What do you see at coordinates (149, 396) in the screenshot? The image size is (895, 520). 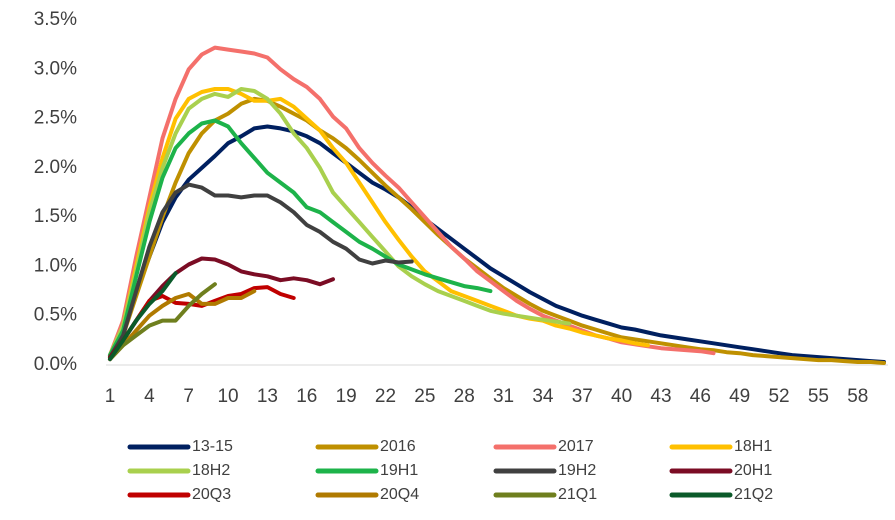 I see `x-tick-label: 4` at bounding box center [149, 396].